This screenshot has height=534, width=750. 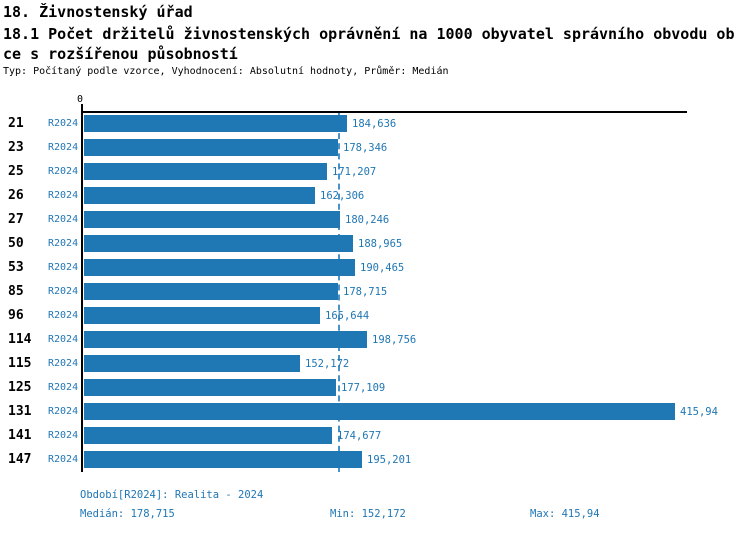 What do you see at coordinates (365, 292) in the screenshot?
I see `bar-value-label: 178,715` at bounding box center [365, 292].